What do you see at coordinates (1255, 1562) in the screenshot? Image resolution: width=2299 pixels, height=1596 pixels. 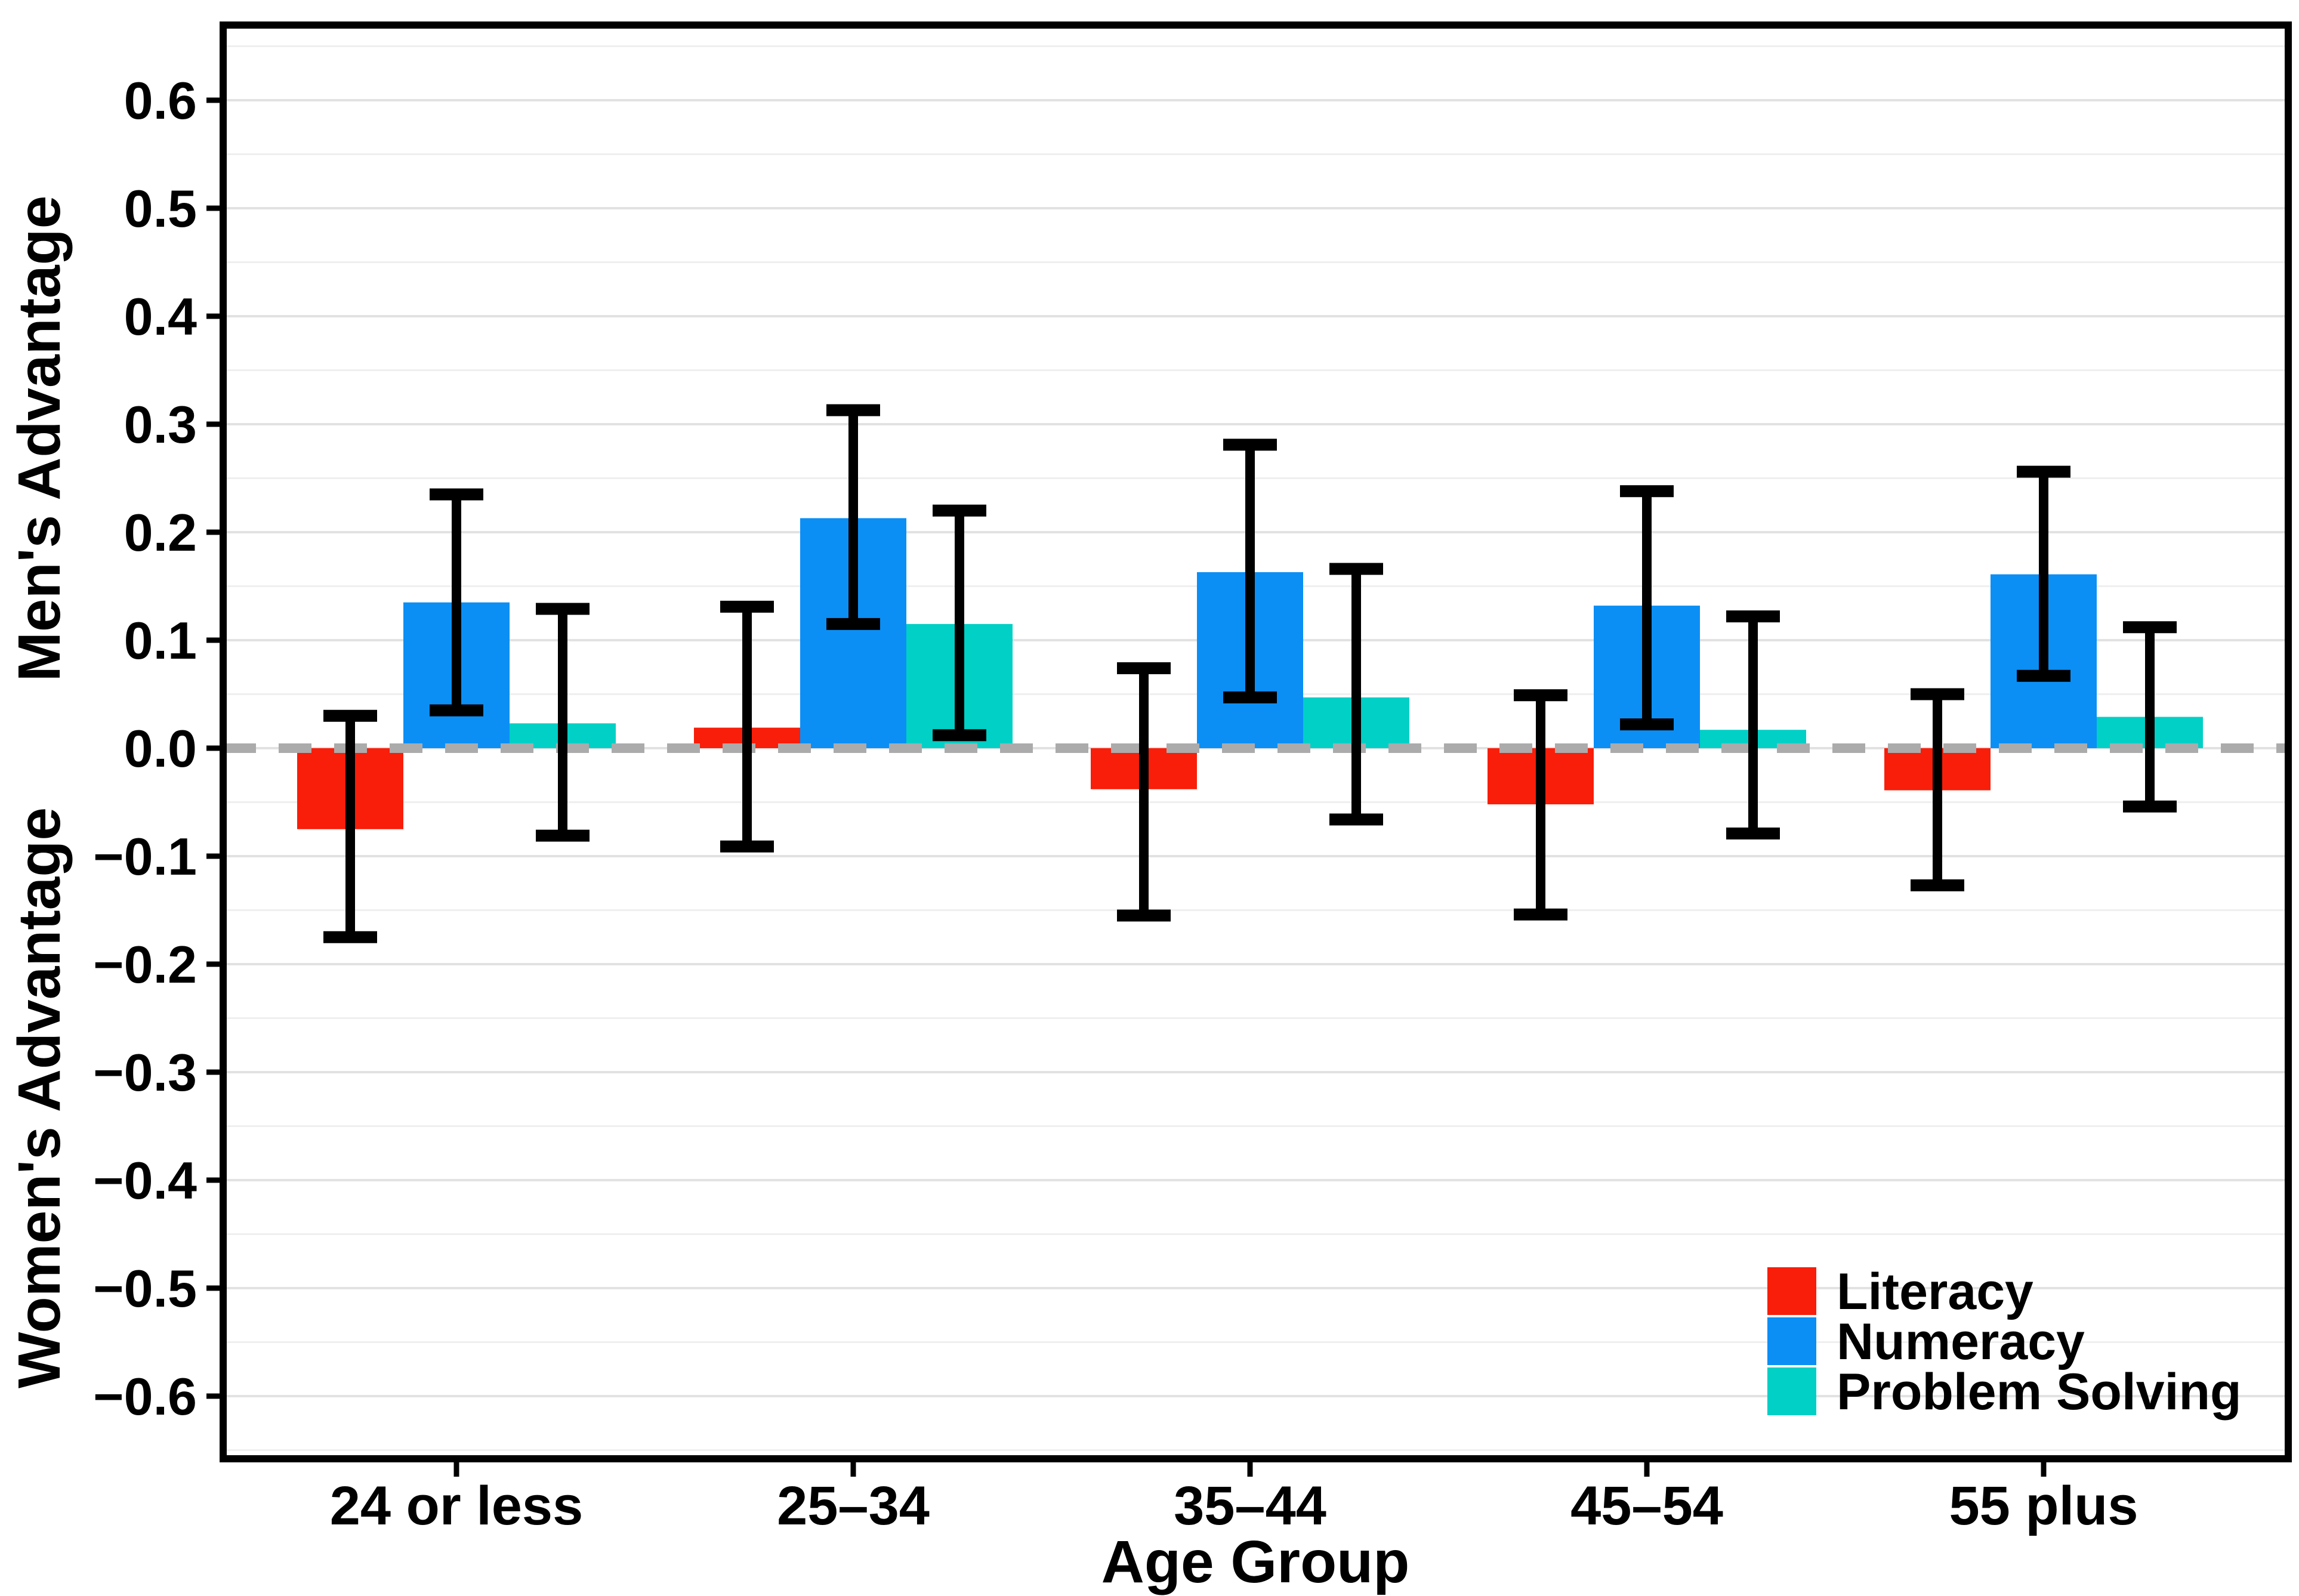 I see `x-axis-title: Age Group` at bounding box center [1255, 1562].